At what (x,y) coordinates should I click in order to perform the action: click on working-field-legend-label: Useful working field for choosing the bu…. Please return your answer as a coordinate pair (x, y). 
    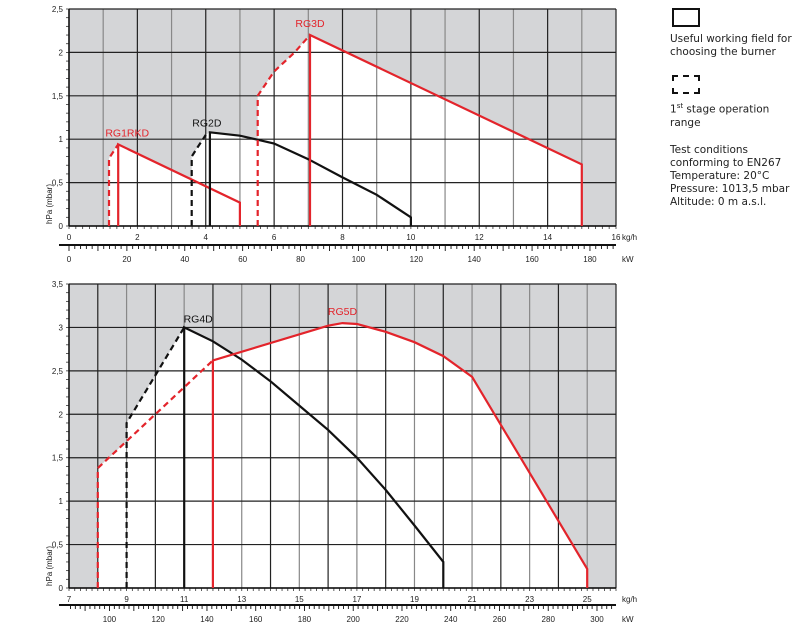
    Looking at the image, I should click on (731, 45).